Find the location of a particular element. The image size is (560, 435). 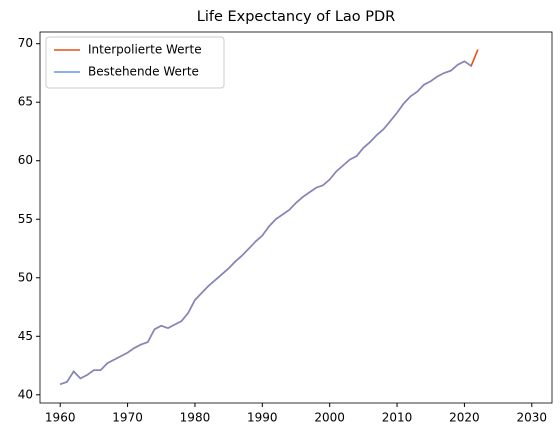

chart-title: Life Expectancy of Lao PDR is located at coordinates (296, 17).